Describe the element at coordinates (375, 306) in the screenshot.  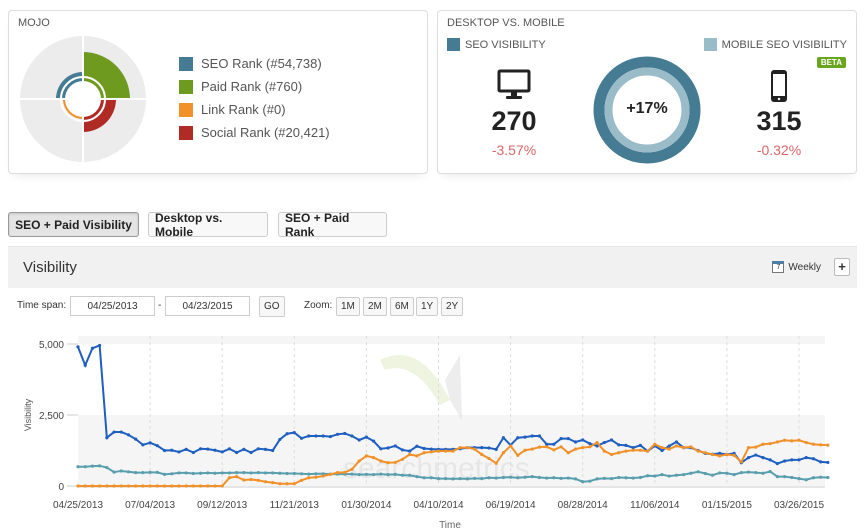
I see `zoom-2m-button: 2M` at that location.